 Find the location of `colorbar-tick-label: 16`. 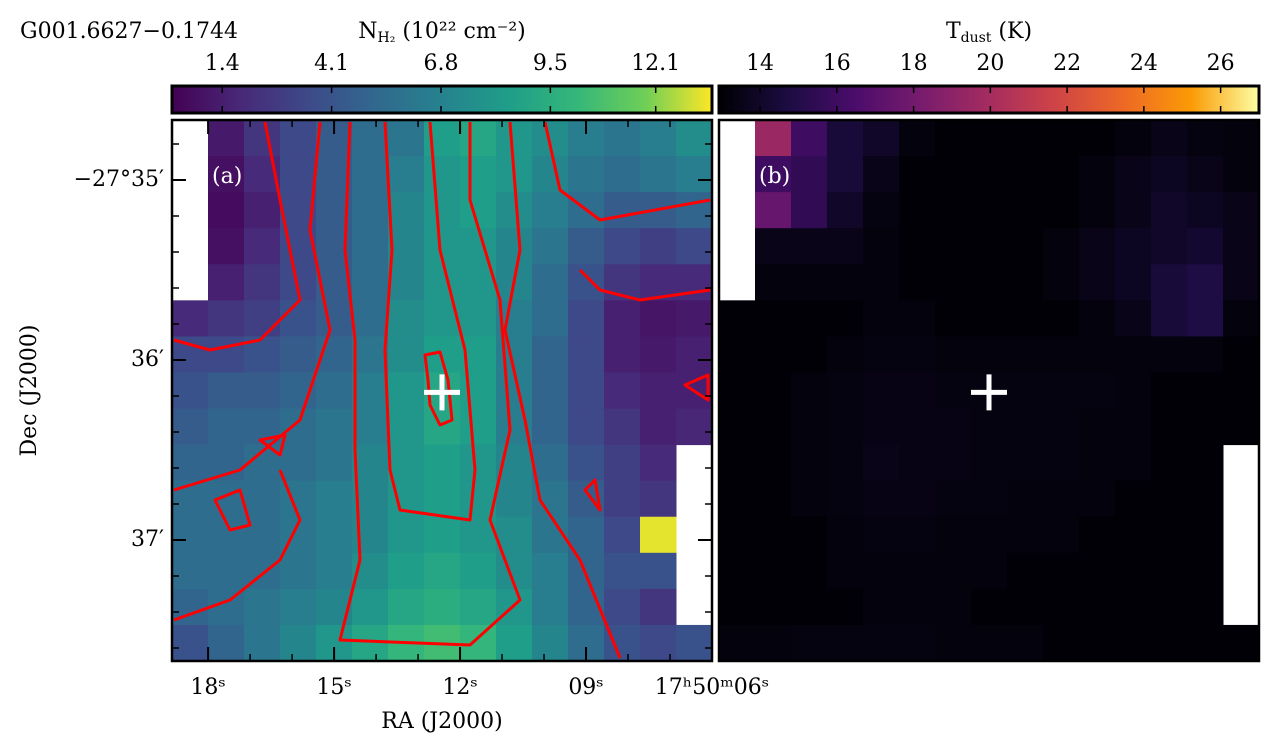

colorbar-tick-label: 16 is located at coordinates (837, 63).